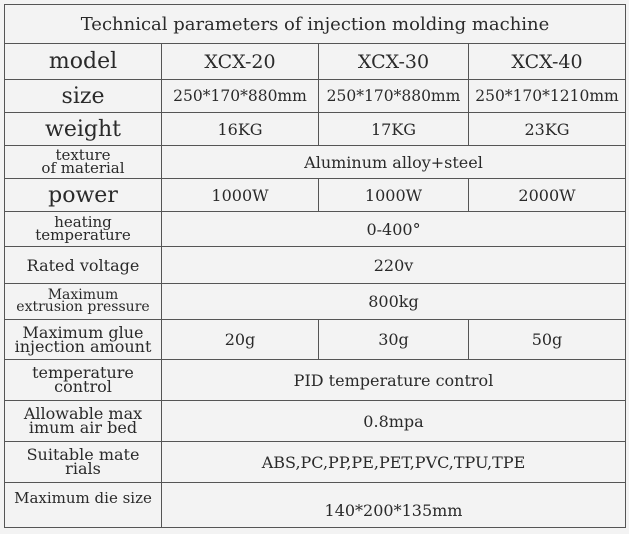 The width and height of the screenshot is (629, 534). I want to click on table-row: power 1000W 1000W 2000W, so click(315, 195).